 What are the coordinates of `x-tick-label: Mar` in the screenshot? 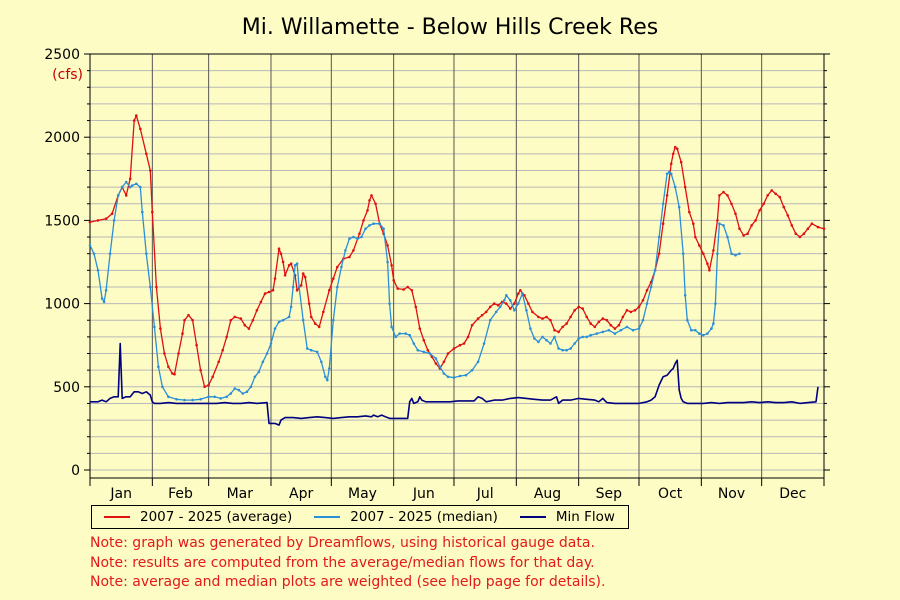 It's located at (240, 494).